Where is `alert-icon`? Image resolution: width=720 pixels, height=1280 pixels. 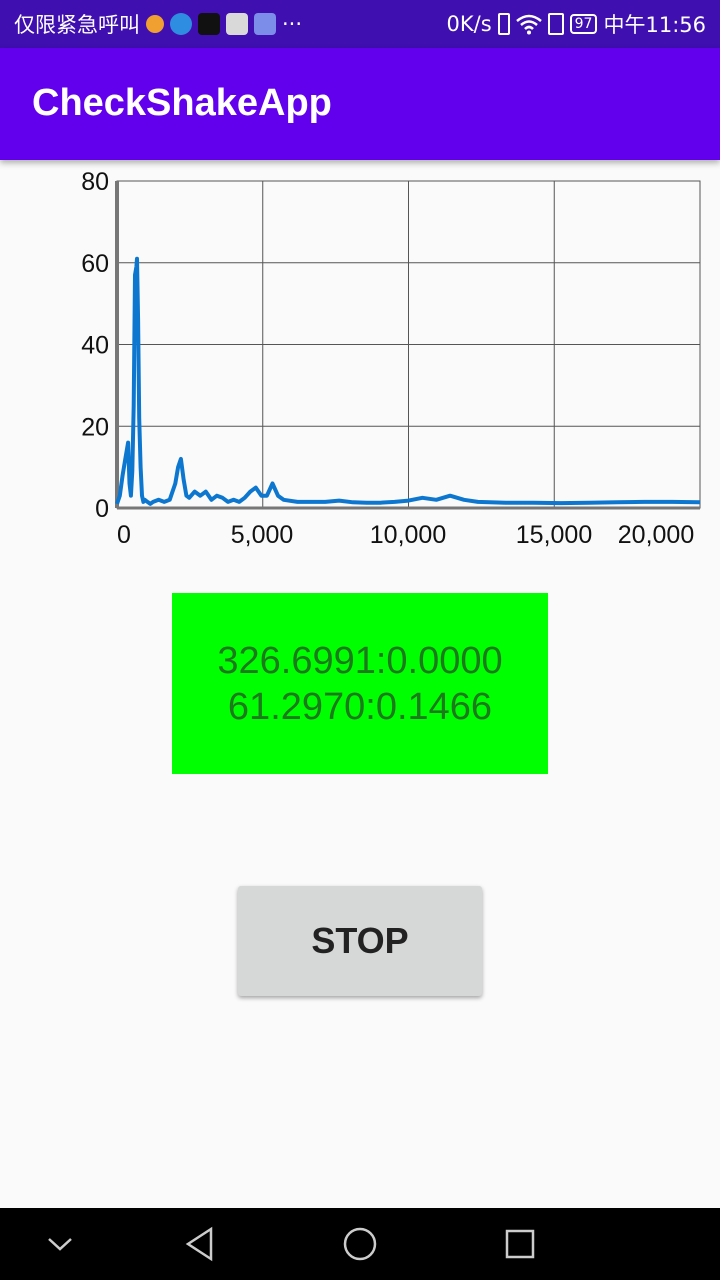
alert-icon is located at coordinates (555, 24).